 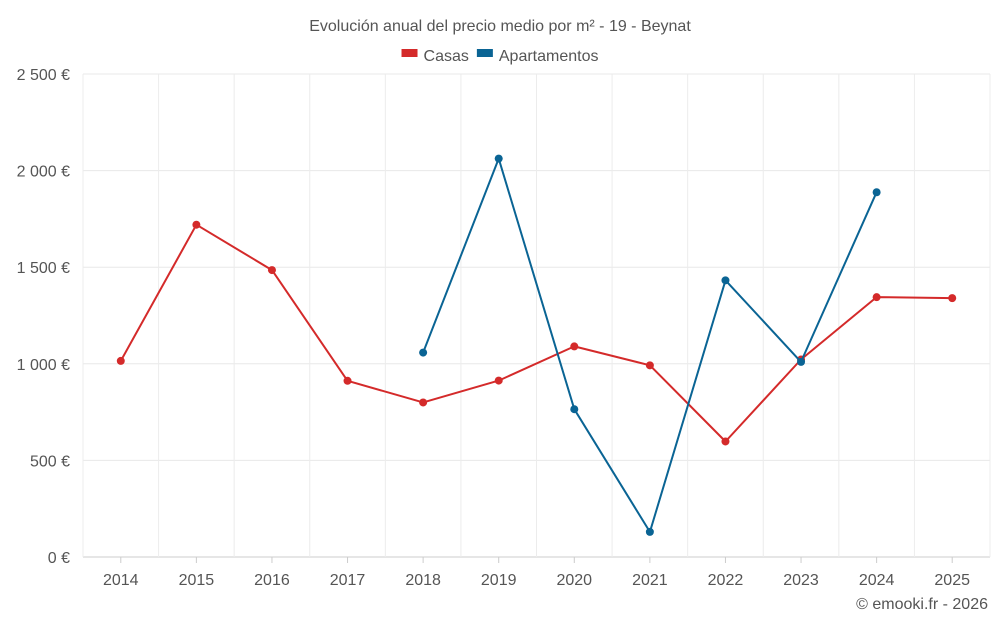 I want to click on y-axis: 0 € 500 € 1 000 € 1 500 € 2 000 € 2 500 €, so click(x=43, y=317).